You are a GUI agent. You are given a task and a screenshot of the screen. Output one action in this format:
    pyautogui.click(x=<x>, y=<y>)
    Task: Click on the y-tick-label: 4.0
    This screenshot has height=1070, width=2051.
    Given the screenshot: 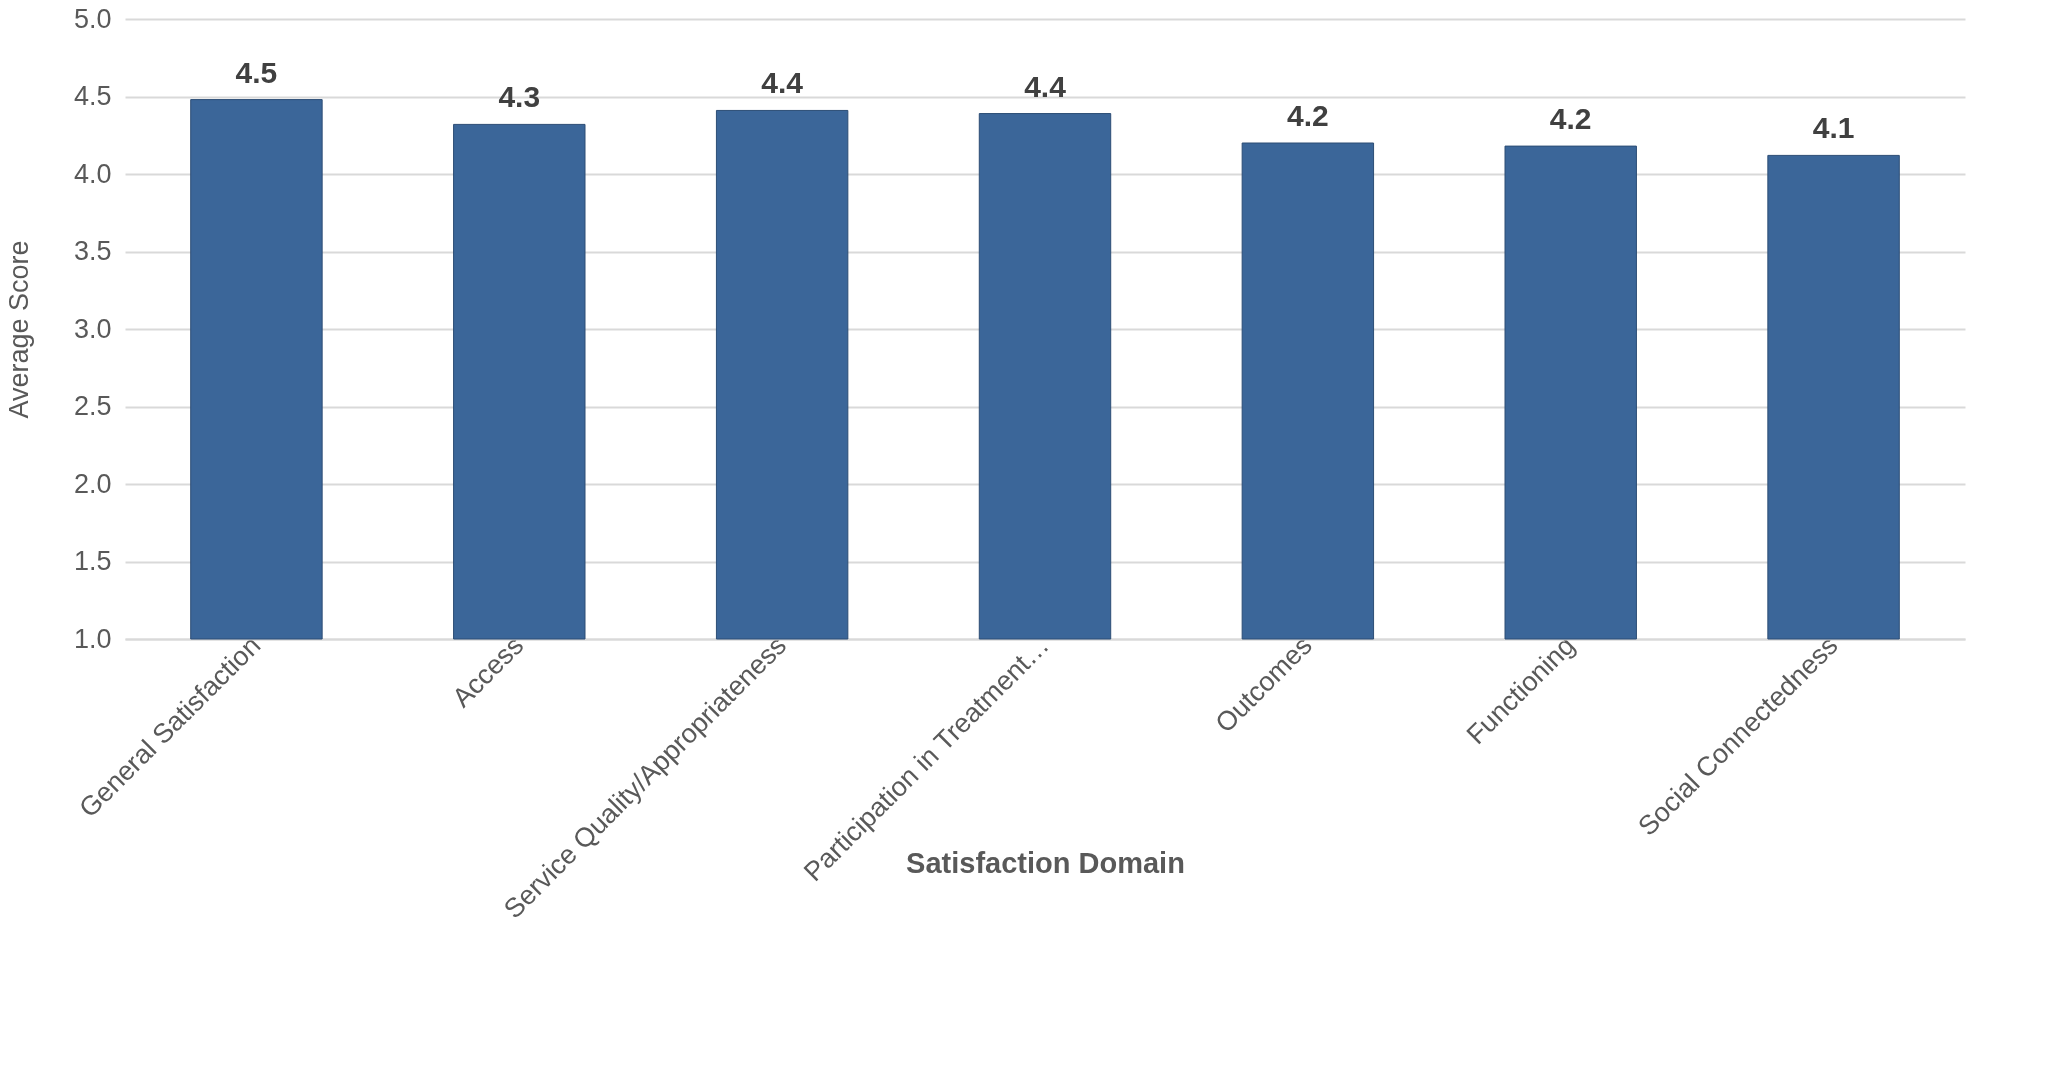 What is the action you would take?
    pyautogui.click(x=92, y=173)
    